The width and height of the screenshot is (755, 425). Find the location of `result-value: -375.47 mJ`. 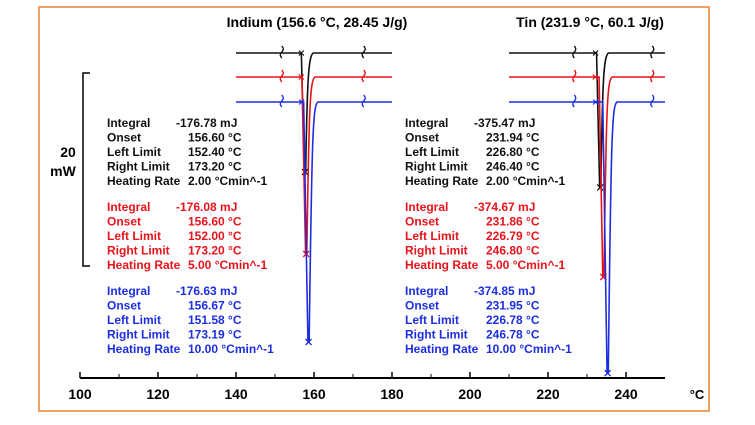

result-value: -375.47 mJ is located at coordinates (504, 123).